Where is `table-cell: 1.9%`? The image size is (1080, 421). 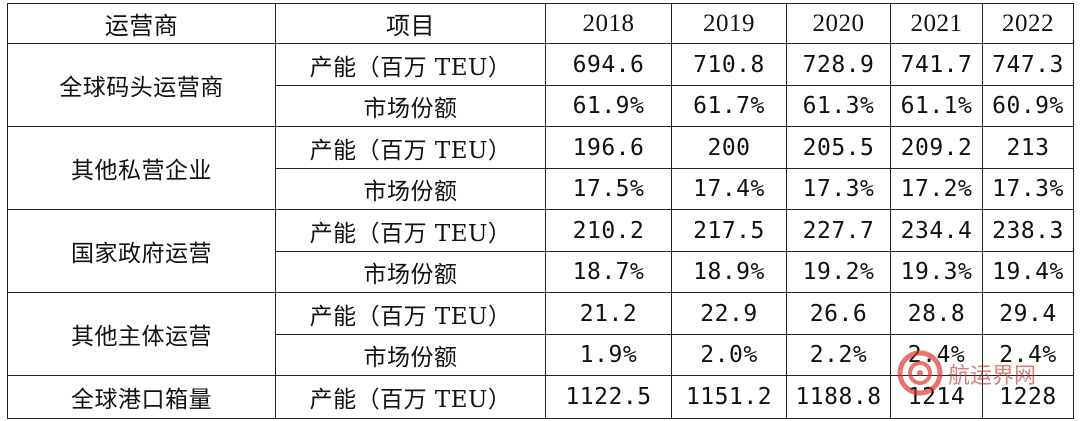 table-cell: 1.9% is located at coordinates (608, 355).